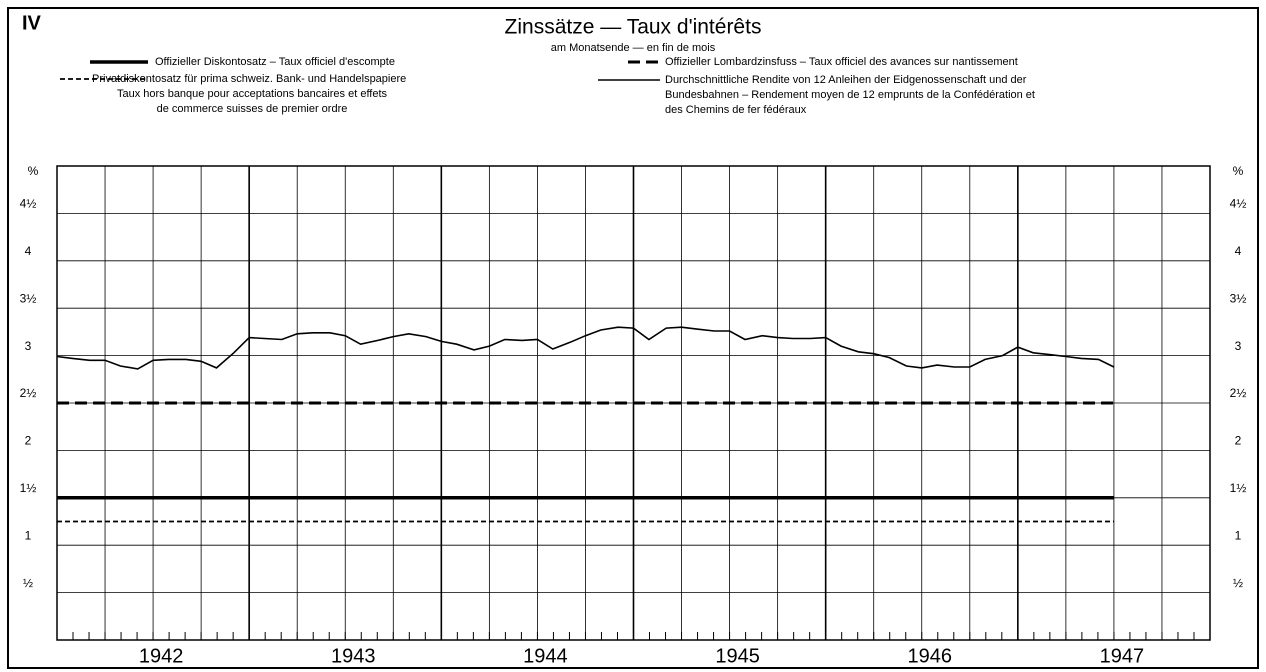  Describe the element at coordinates (1238, 298) in the screenshot. I see `y-tick-label-right: 3½` at that location.